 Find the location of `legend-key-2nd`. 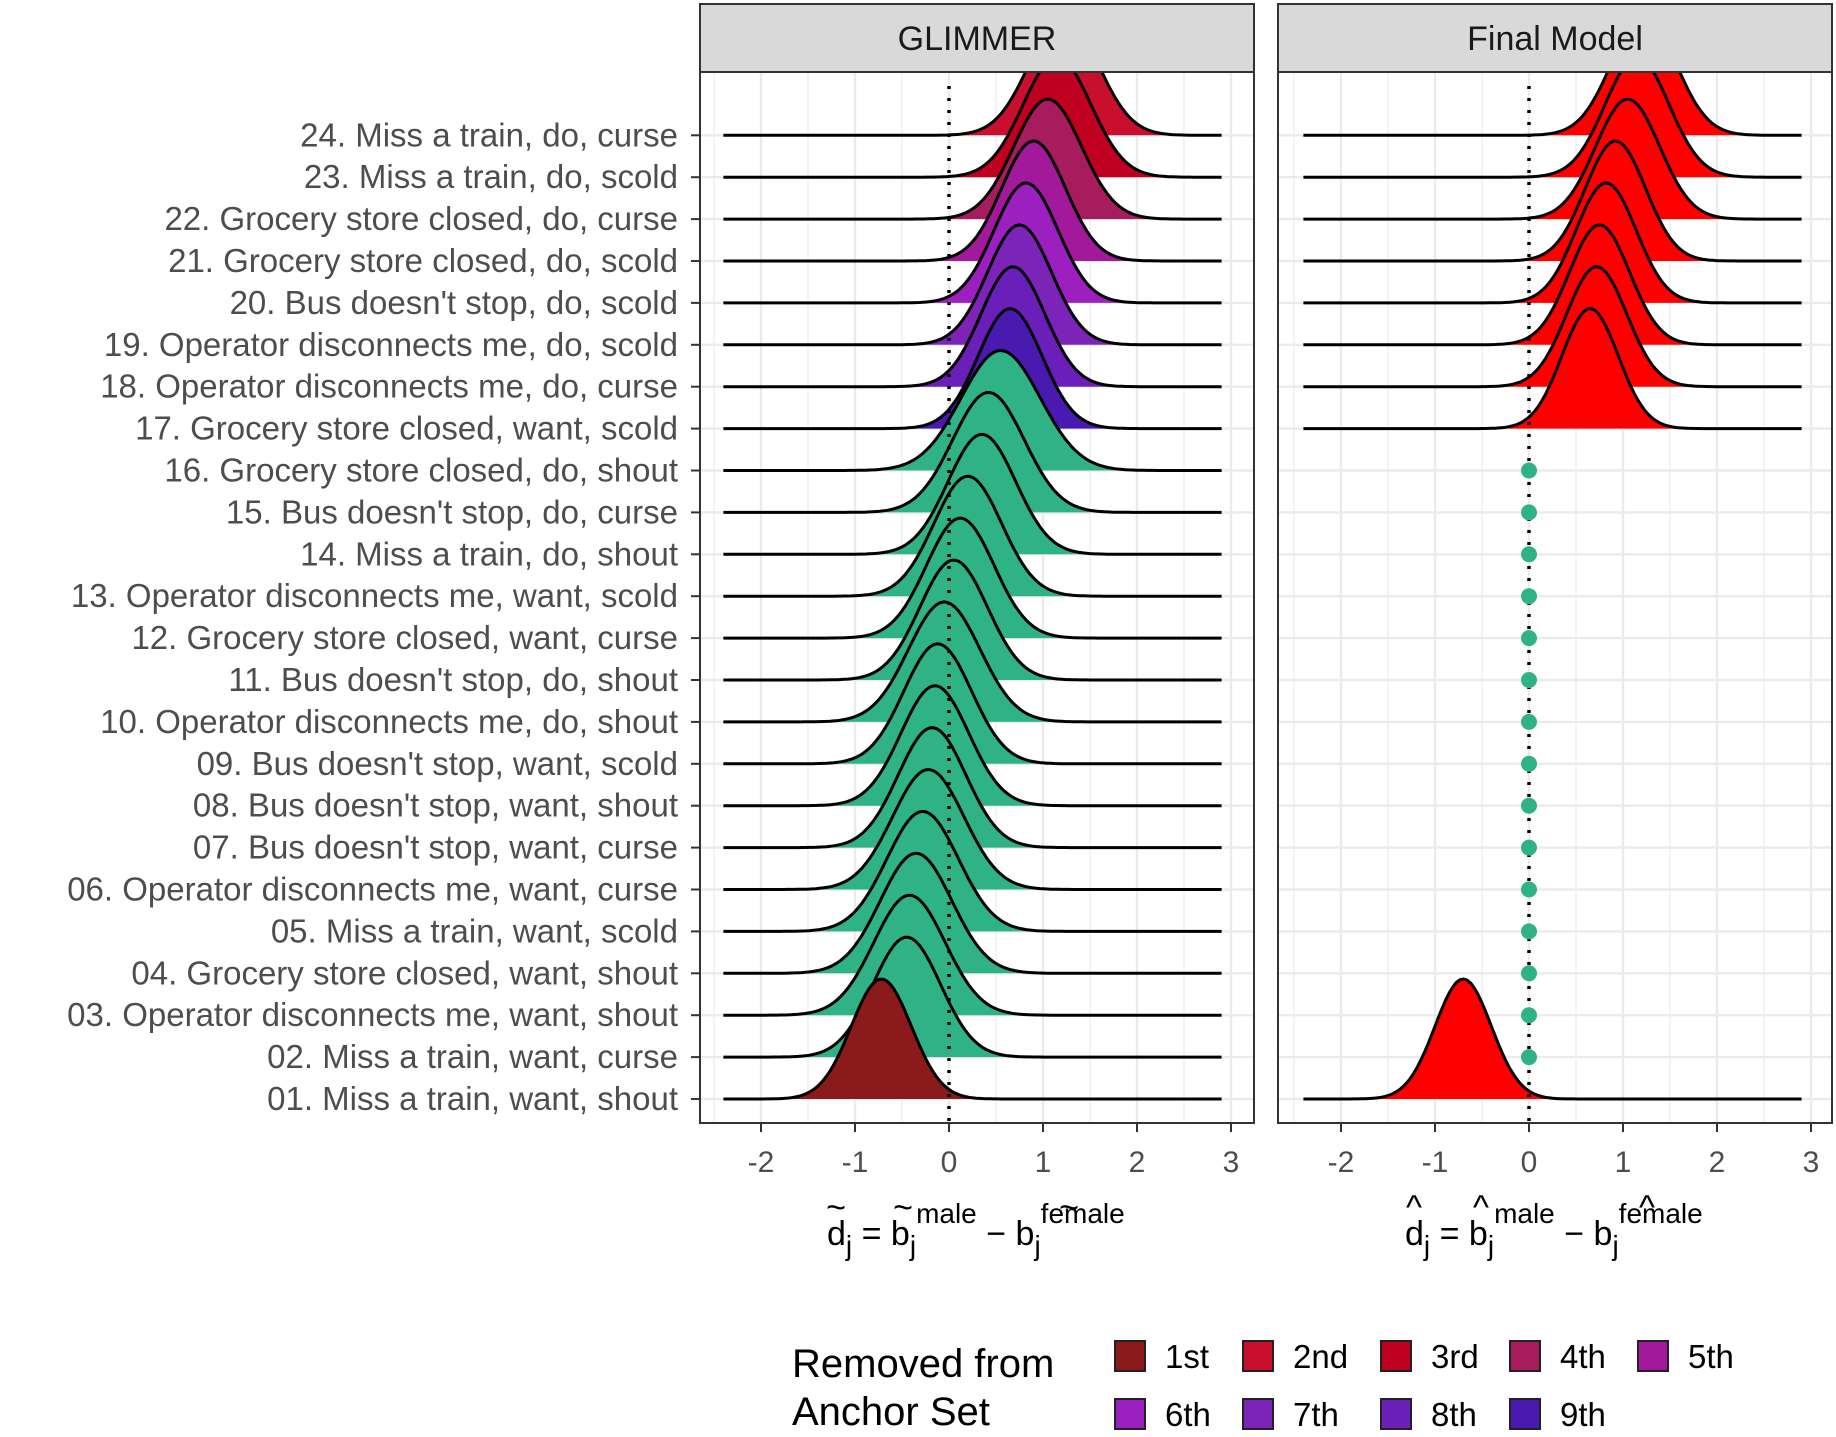

legend-key-2nd is located at coordinates (1258, 1356).